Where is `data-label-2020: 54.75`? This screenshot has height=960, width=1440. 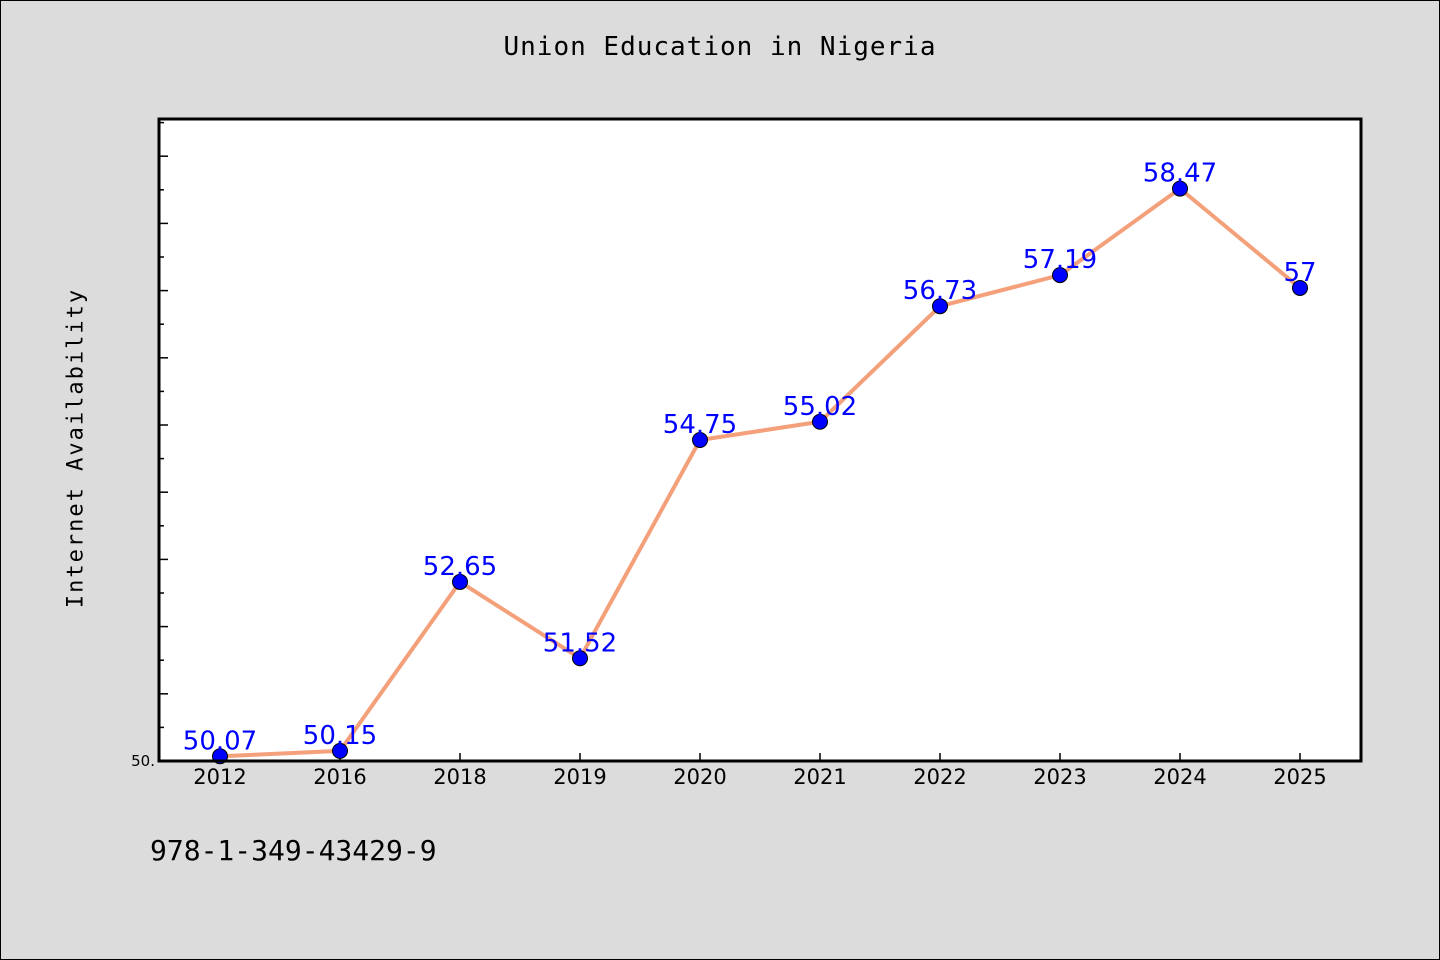
data-label-2020: 54.75 is located at coordinates (700, 425).